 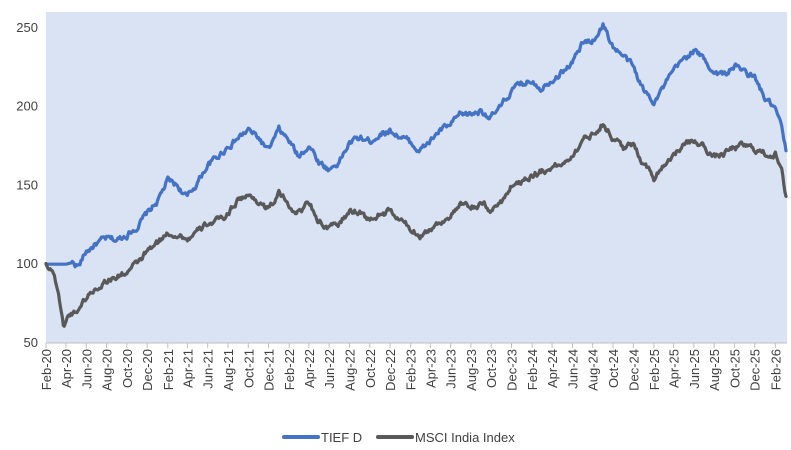 What do you see at coordinates (147, 370) in the screenshot?
I see `x-tick-label: Dec-20` at bounding box center [147, 370].